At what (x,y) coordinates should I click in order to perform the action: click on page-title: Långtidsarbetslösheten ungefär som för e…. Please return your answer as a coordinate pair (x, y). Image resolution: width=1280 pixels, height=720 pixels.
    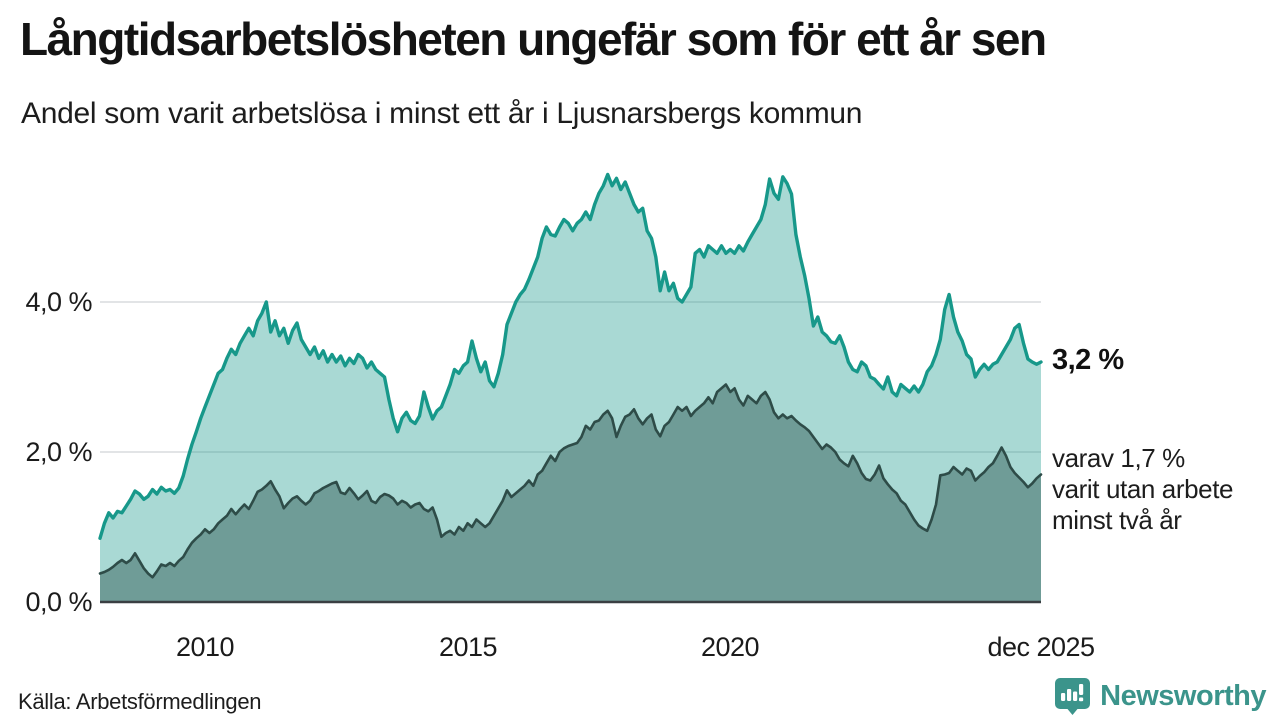
    Looking at the image, I should click on (533, 39).